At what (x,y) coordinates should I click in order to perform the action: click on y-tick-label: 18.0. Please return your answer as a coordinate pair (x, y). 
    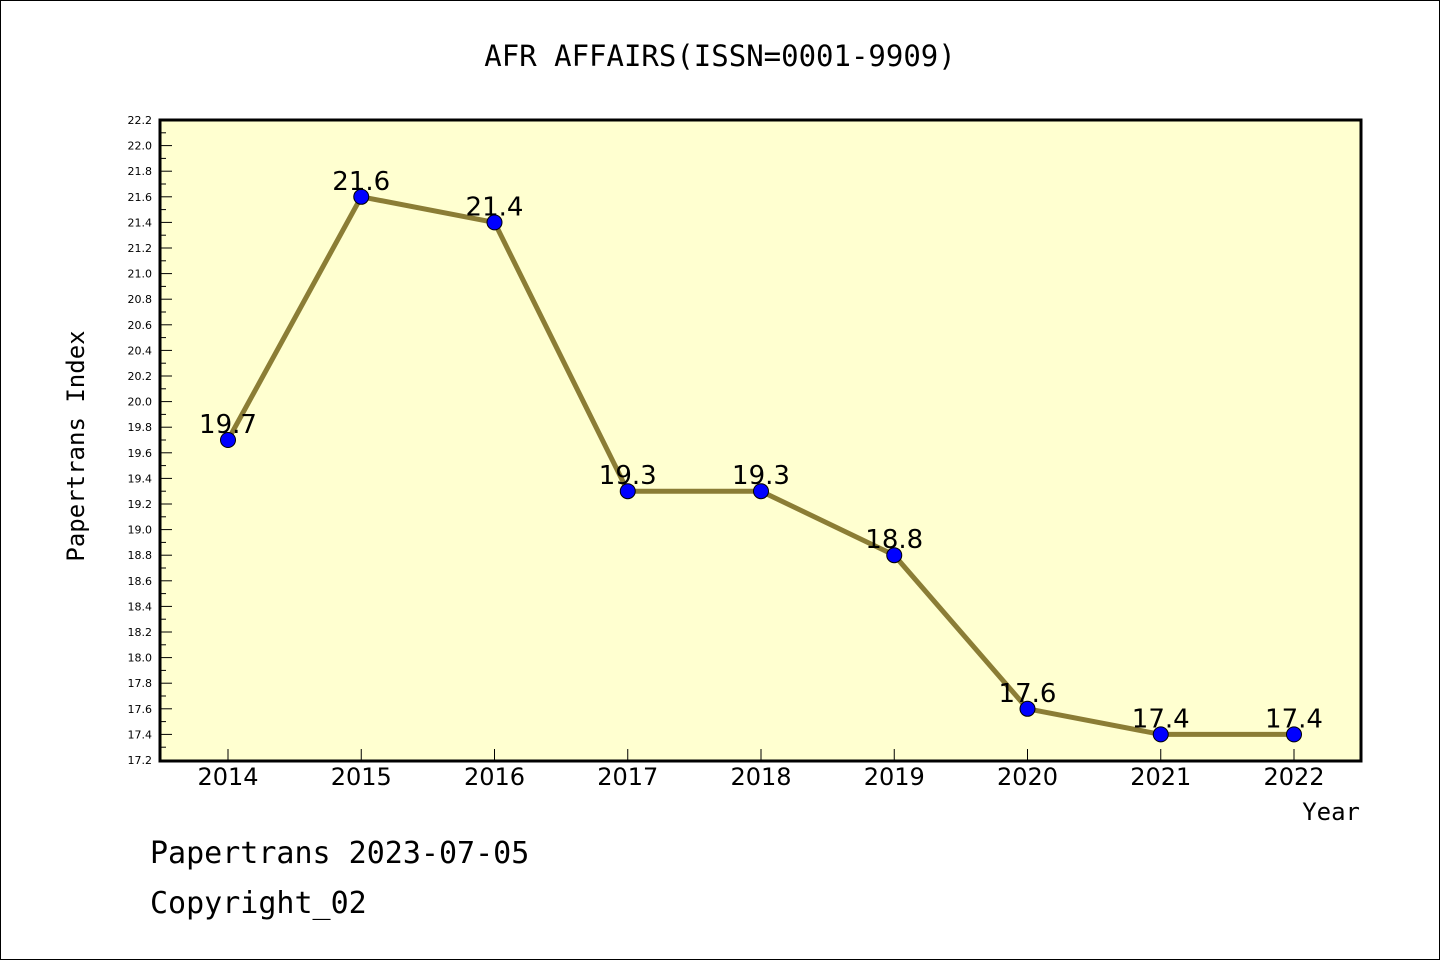
    Looking at the image, I should click on (140, 658).